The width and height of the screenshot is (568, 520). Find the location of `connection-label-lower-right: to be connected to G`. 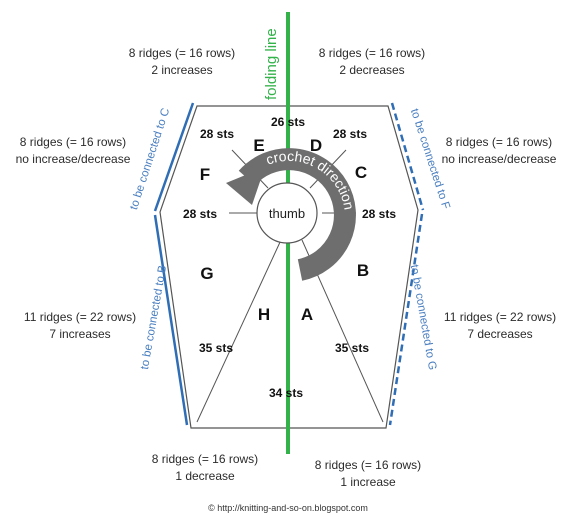

connection-label-lower-right: to be connected to G is located at coordinates (423, 317).